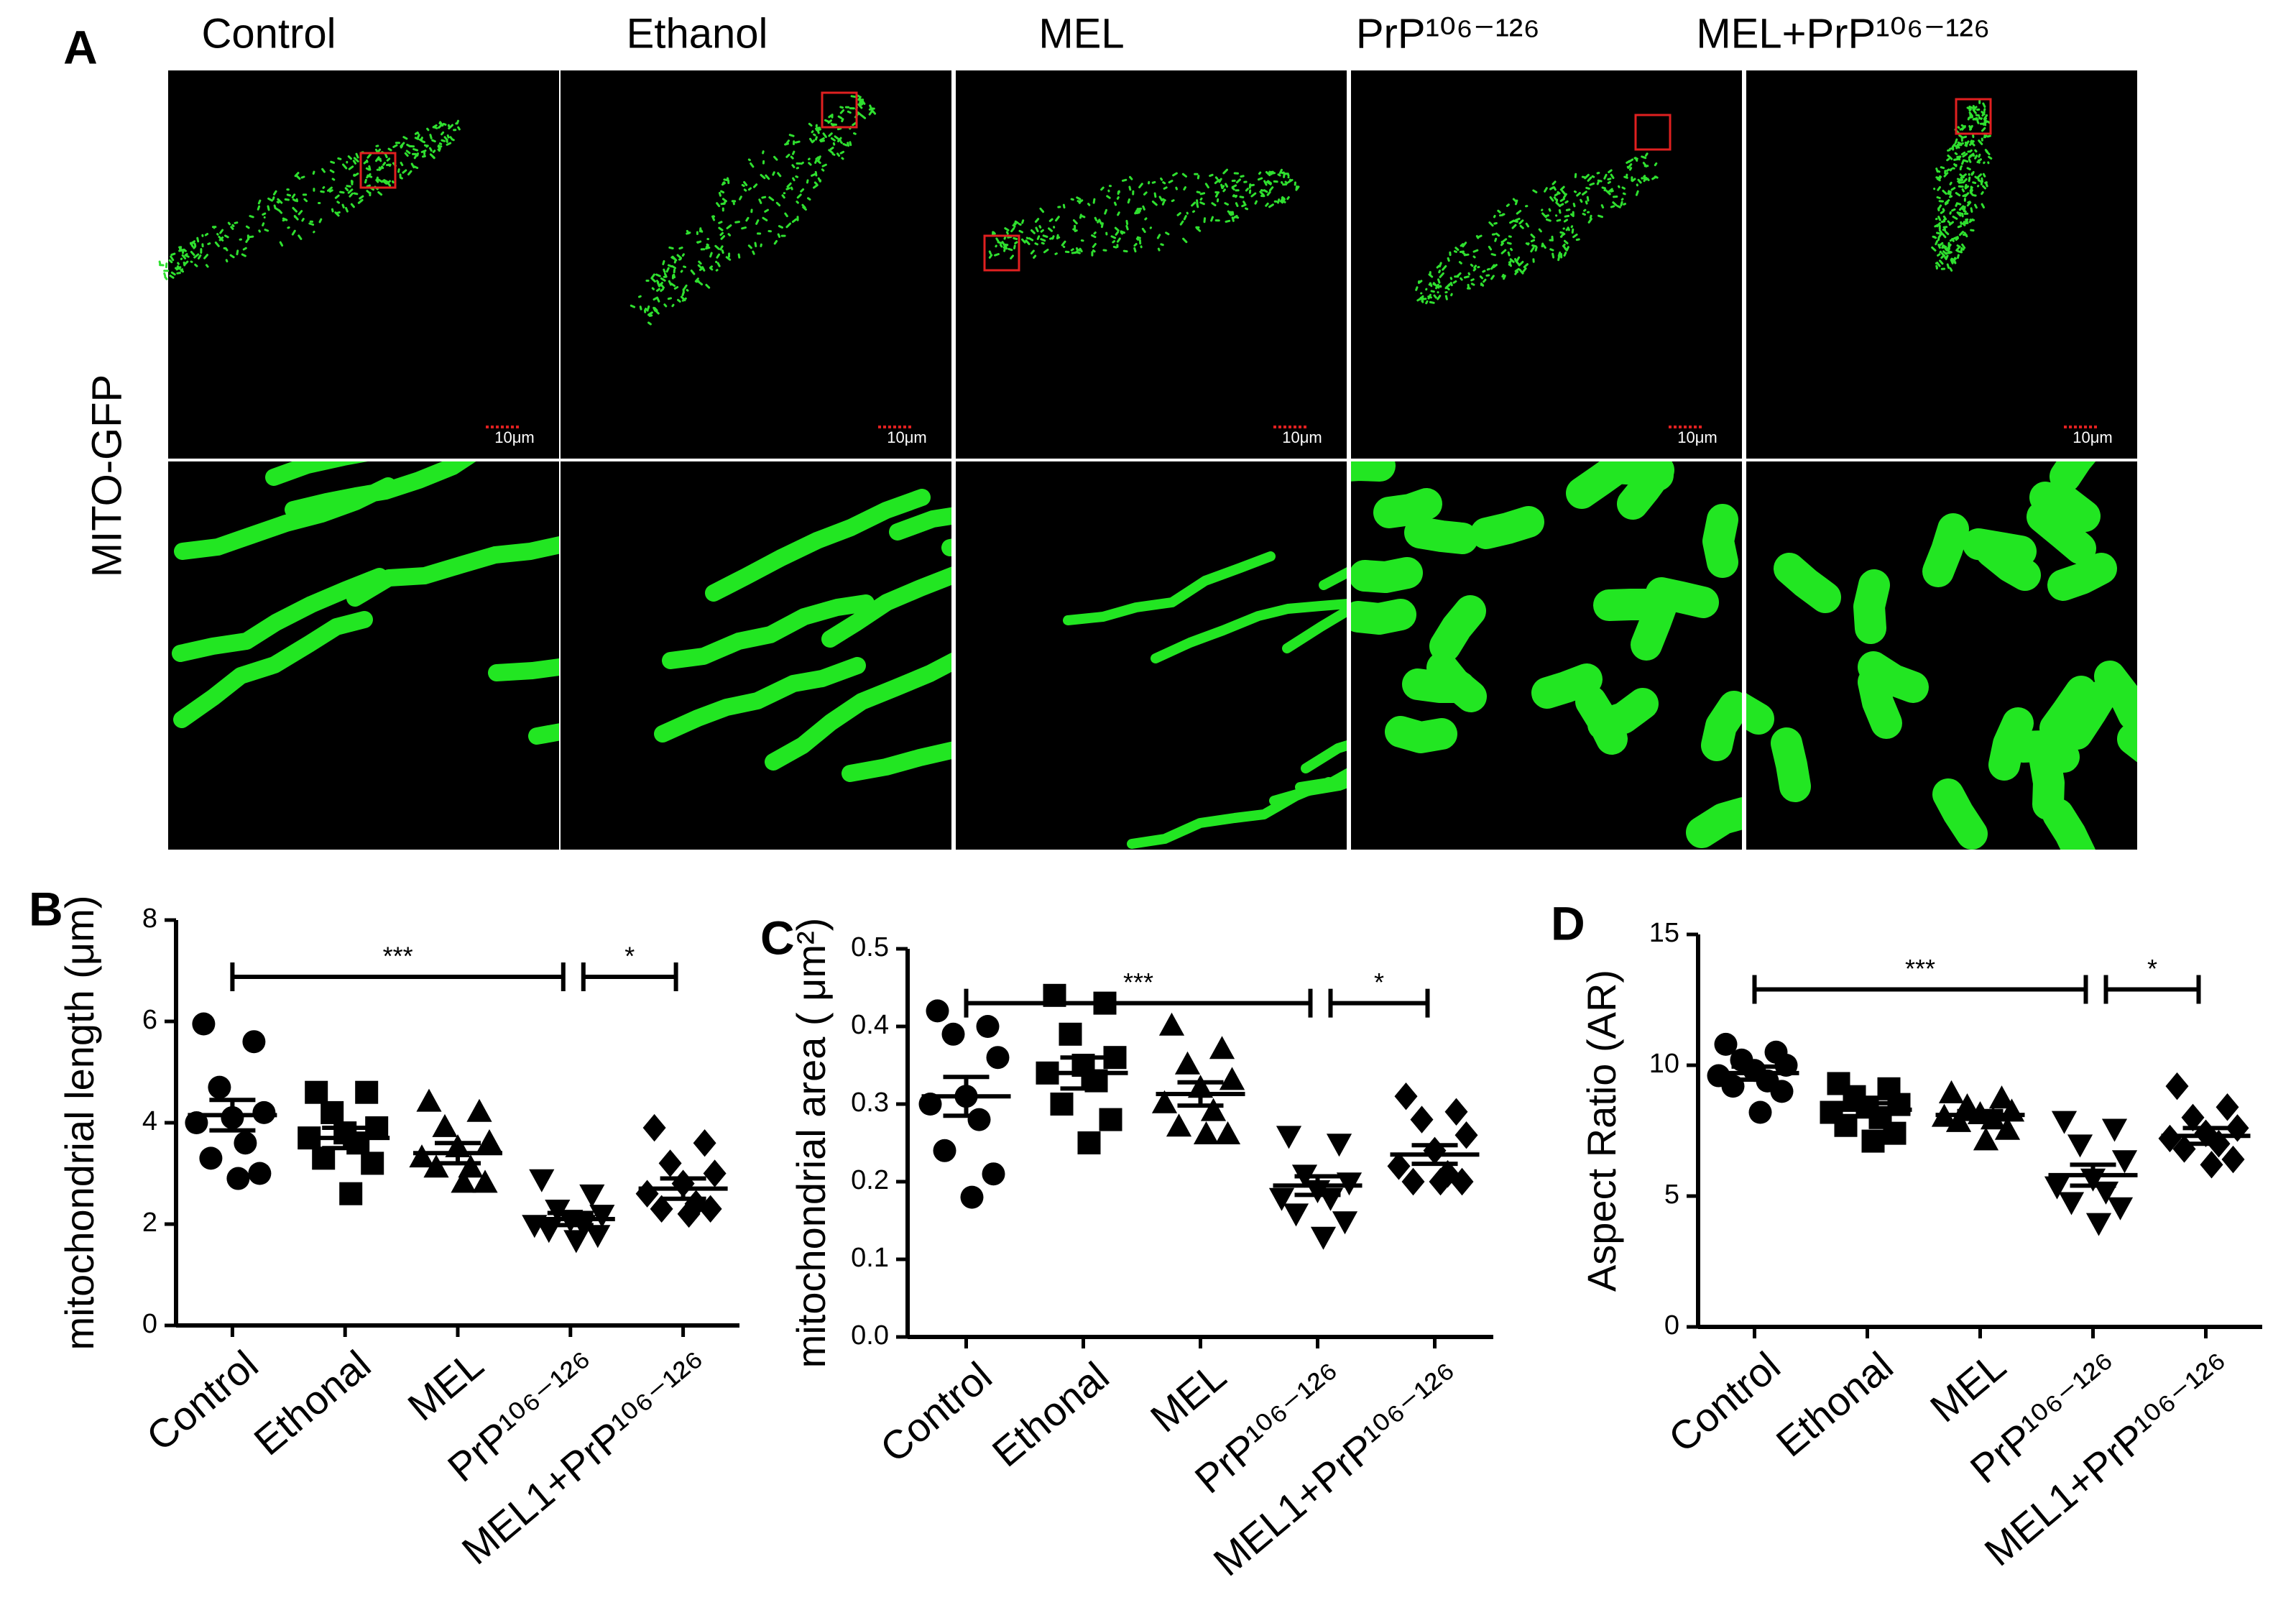 The width and height of the screenshot is (2296, 1618). What do you see at coordinates (79, 1123) in the screenshot?
I see `y-axis-label: mitochondrial length (μm)` at bounding box center [79, 1123].